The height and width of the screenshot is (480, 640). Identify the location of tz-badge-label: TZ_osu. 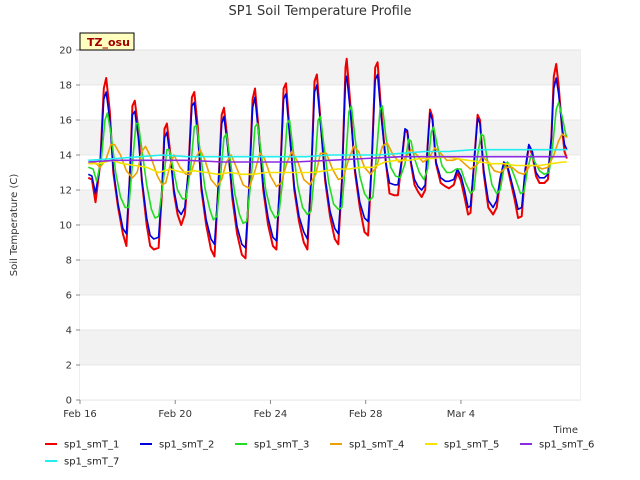
(108, 42).